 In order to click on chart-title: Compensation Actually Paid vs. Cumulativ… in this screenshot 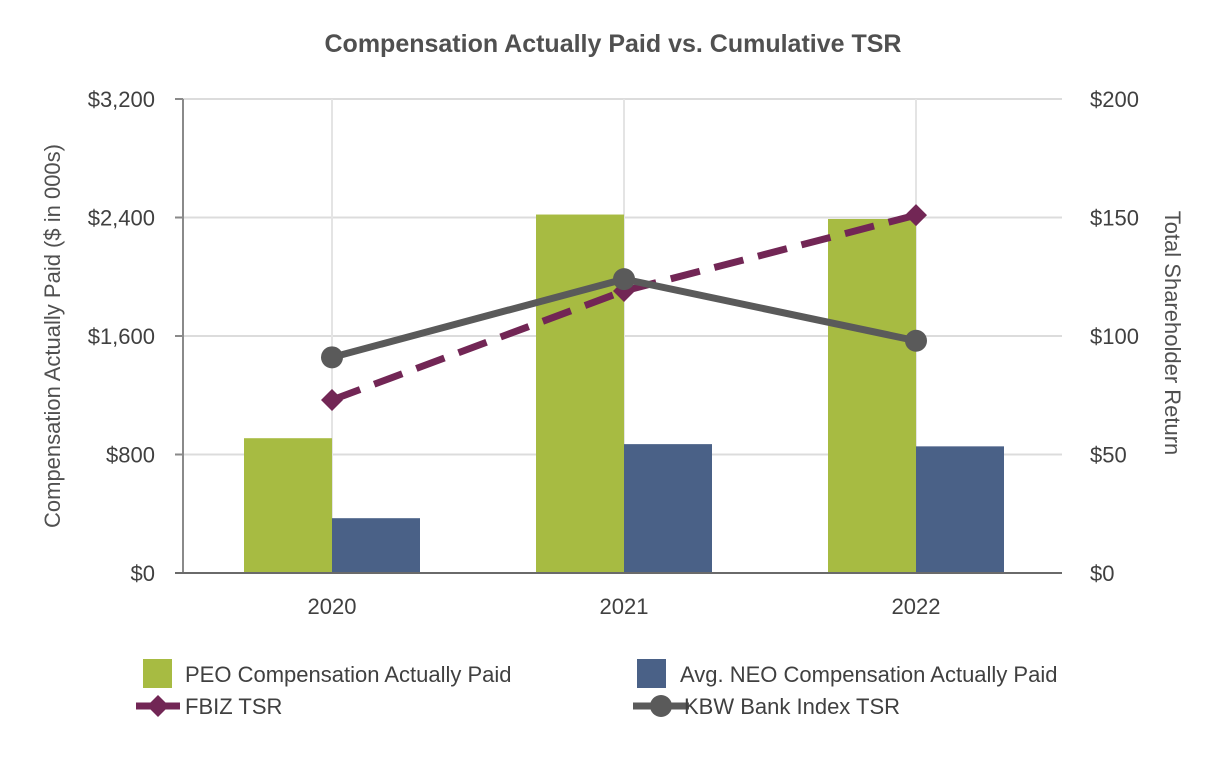, I will do `click(613, 44)`.